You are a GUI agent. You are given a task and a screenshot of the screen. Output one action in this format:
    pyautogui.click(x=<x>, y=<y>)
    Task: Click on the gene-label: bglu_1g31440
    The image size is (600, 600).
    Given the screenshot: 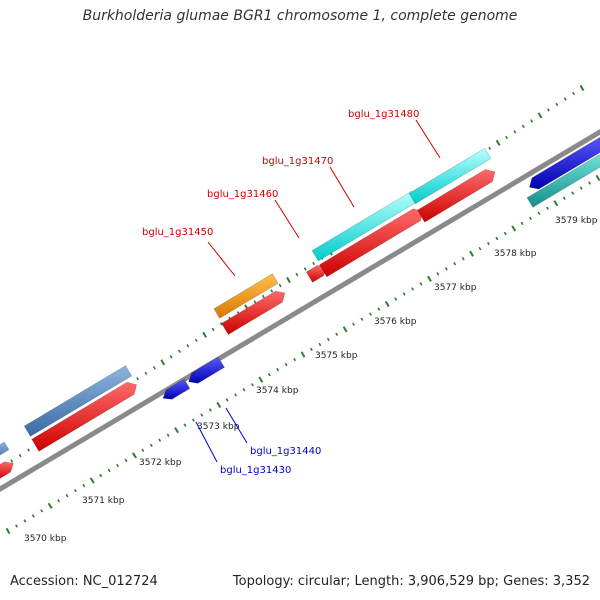 What is the action you would take?
    pyautogui.click(x=285, y=451)
    